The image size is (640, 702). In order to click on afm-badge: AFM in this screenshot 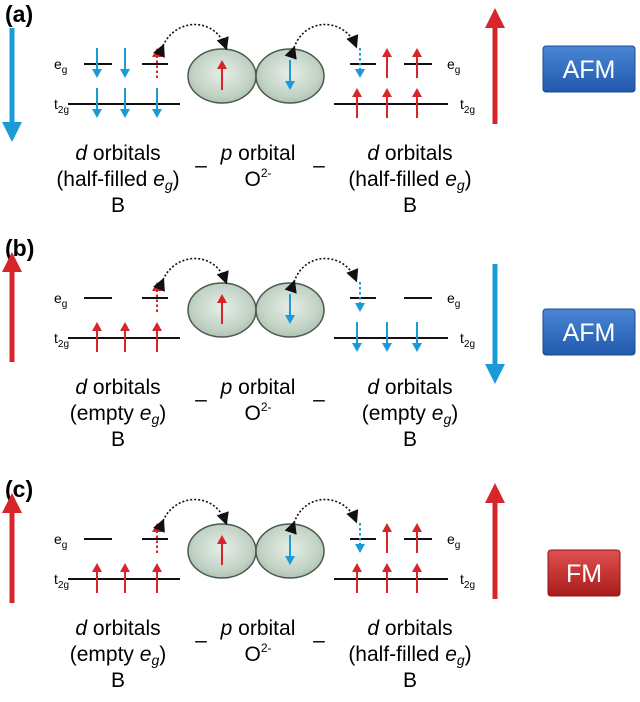, I will do `click(589, 69)`.